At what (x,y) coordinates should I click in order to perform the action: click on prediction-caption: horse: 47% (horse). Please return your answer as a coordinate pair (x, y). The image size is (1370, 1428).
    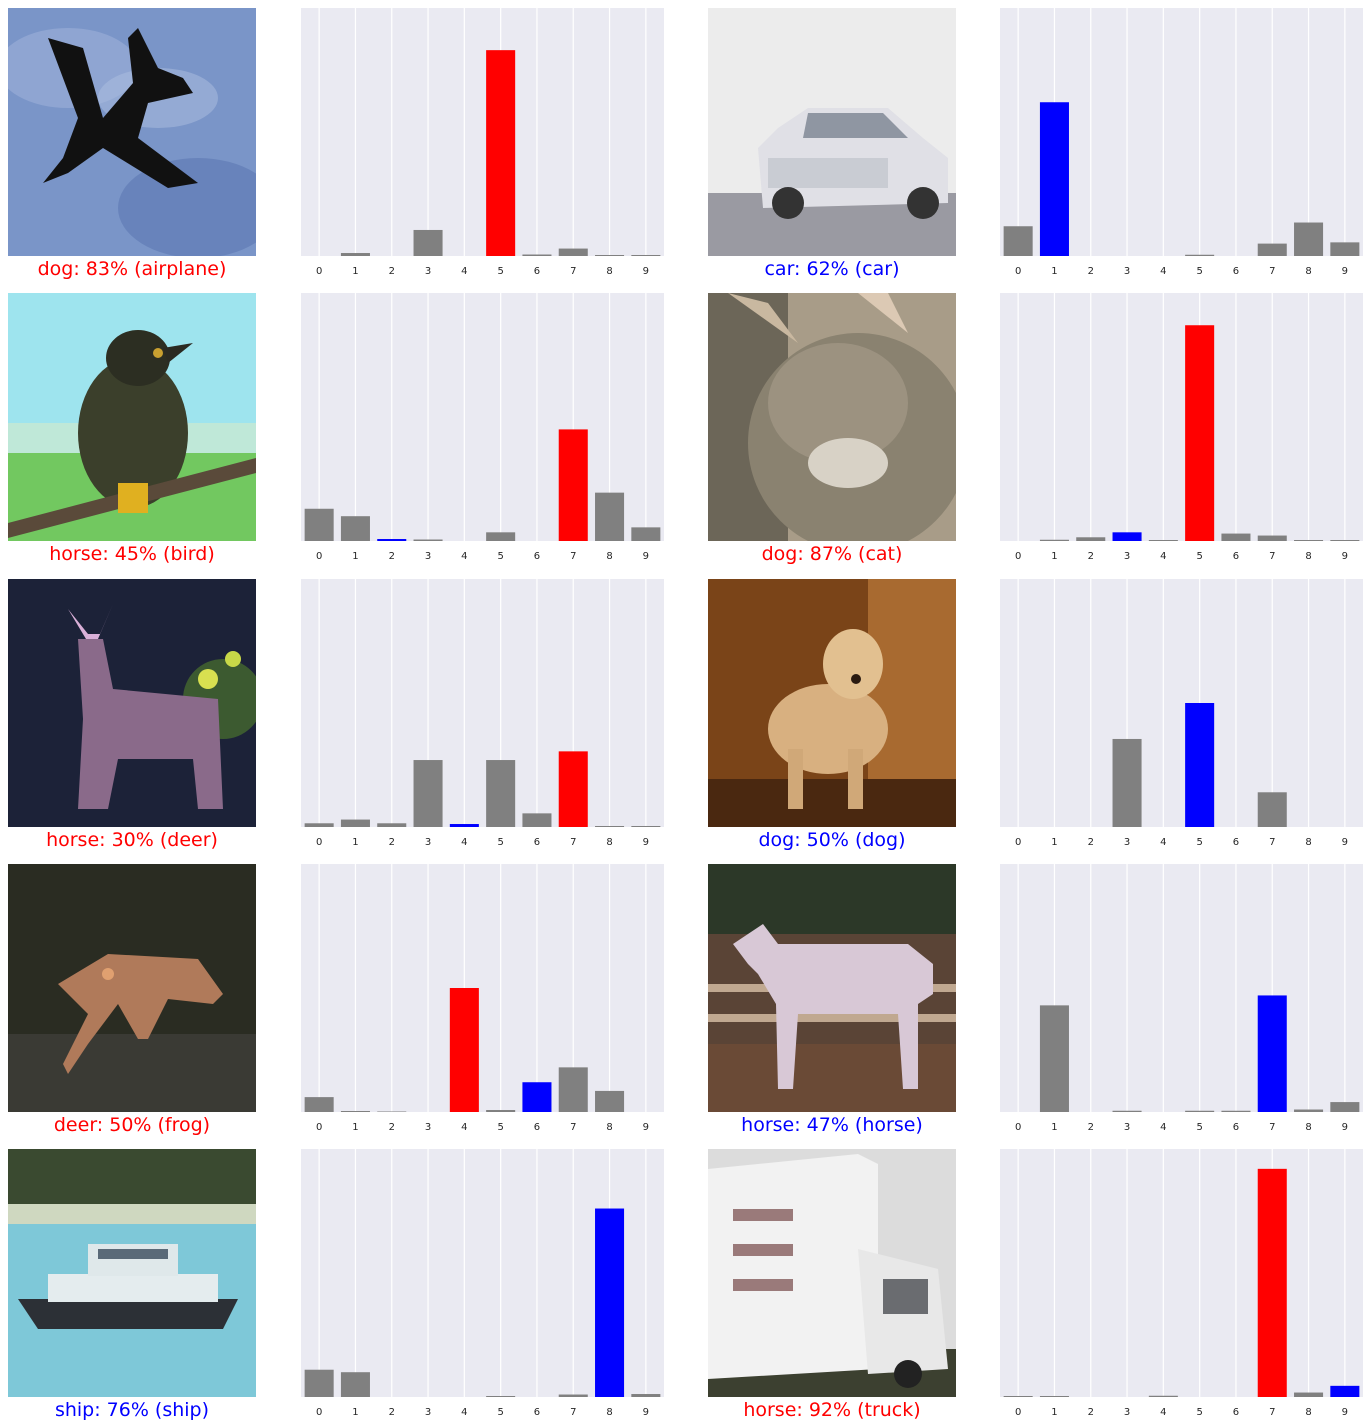
    Looking at the image, I should click on (832, 1125).